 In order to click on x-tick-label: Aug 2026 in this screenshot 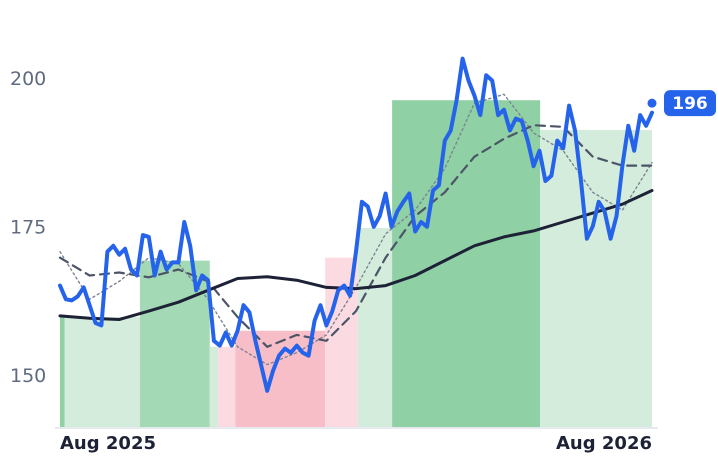, I will do `click(604, 443)`.